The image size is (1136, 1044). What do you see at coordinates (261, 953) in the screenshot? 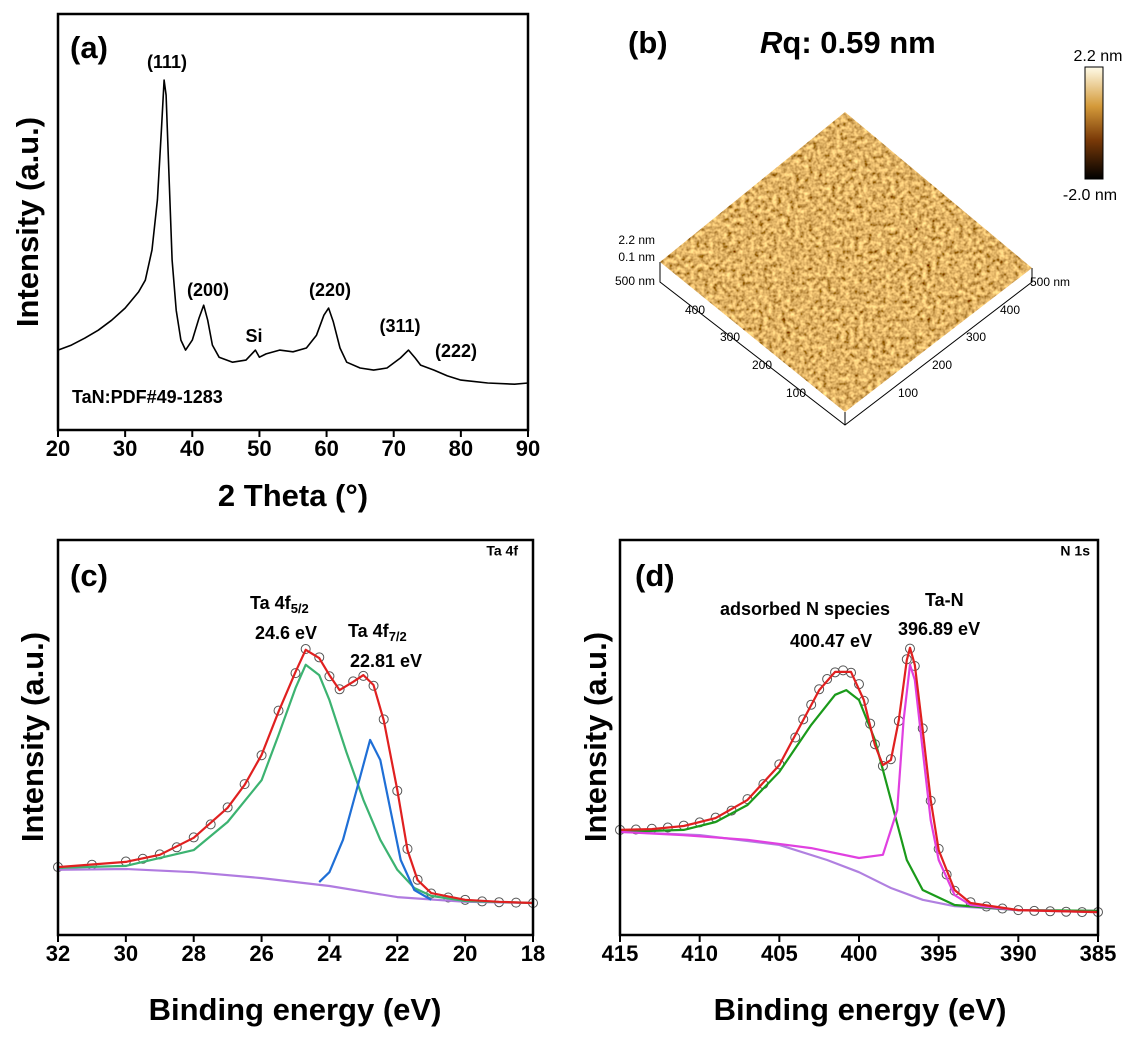
I see `x-tick-label: 26` at bounding box center [261, 953].